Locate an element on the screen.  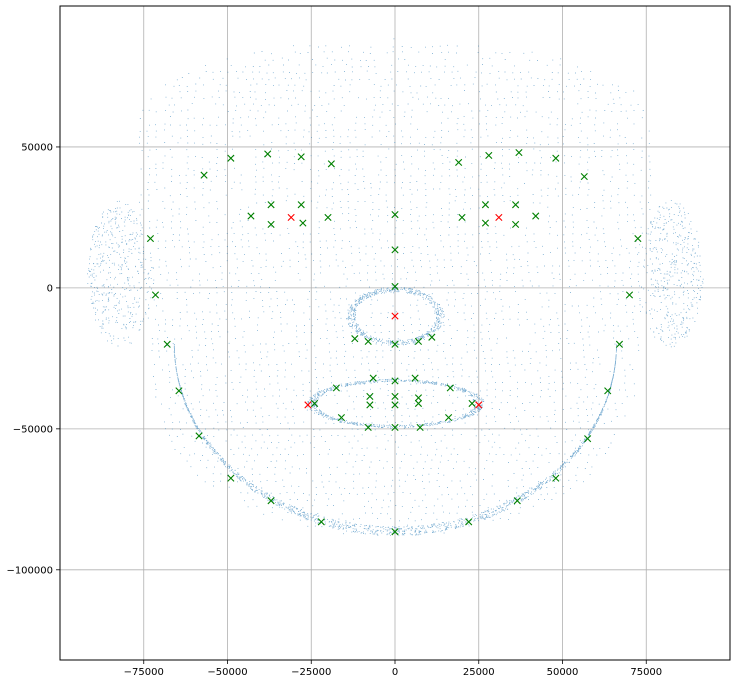
y-tick-label: −100000 is located at coordinates (29, 570).